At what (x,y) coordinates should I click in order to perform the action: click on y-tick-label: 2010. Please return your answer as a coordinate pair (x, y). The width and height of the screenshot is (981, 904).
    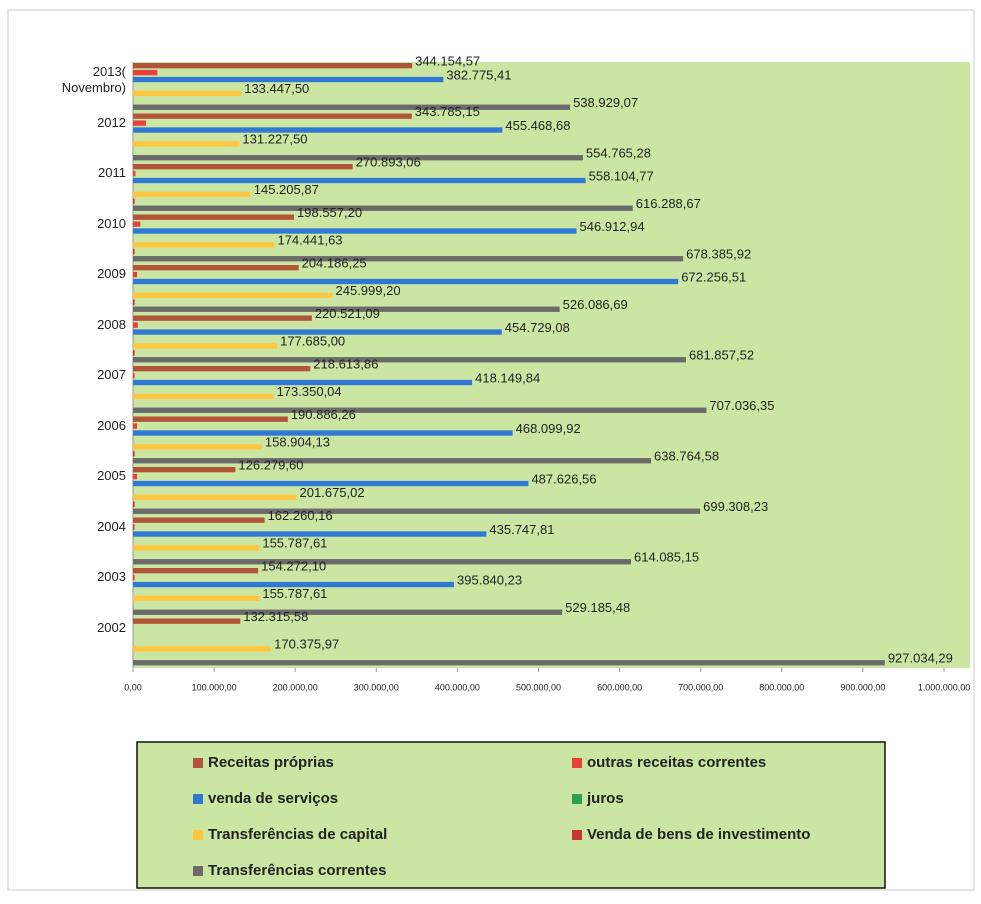
    Looking at the image, I should click on (111, 223).